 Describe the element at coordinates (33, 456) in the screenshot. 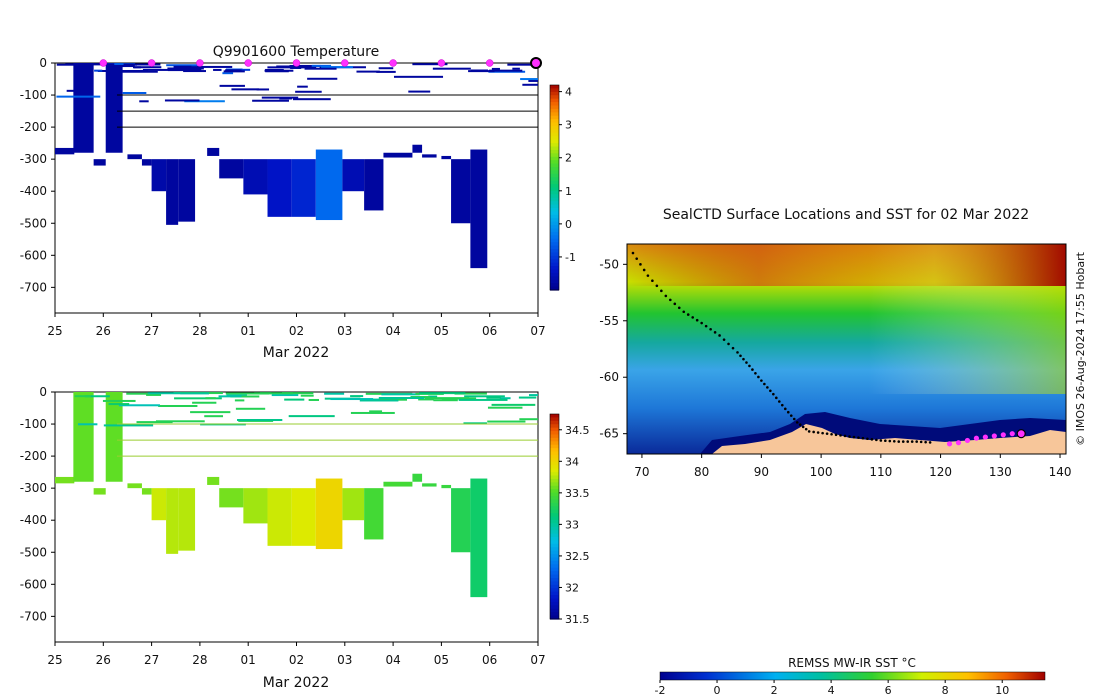

I see `y-tick-label: -200` at that location.